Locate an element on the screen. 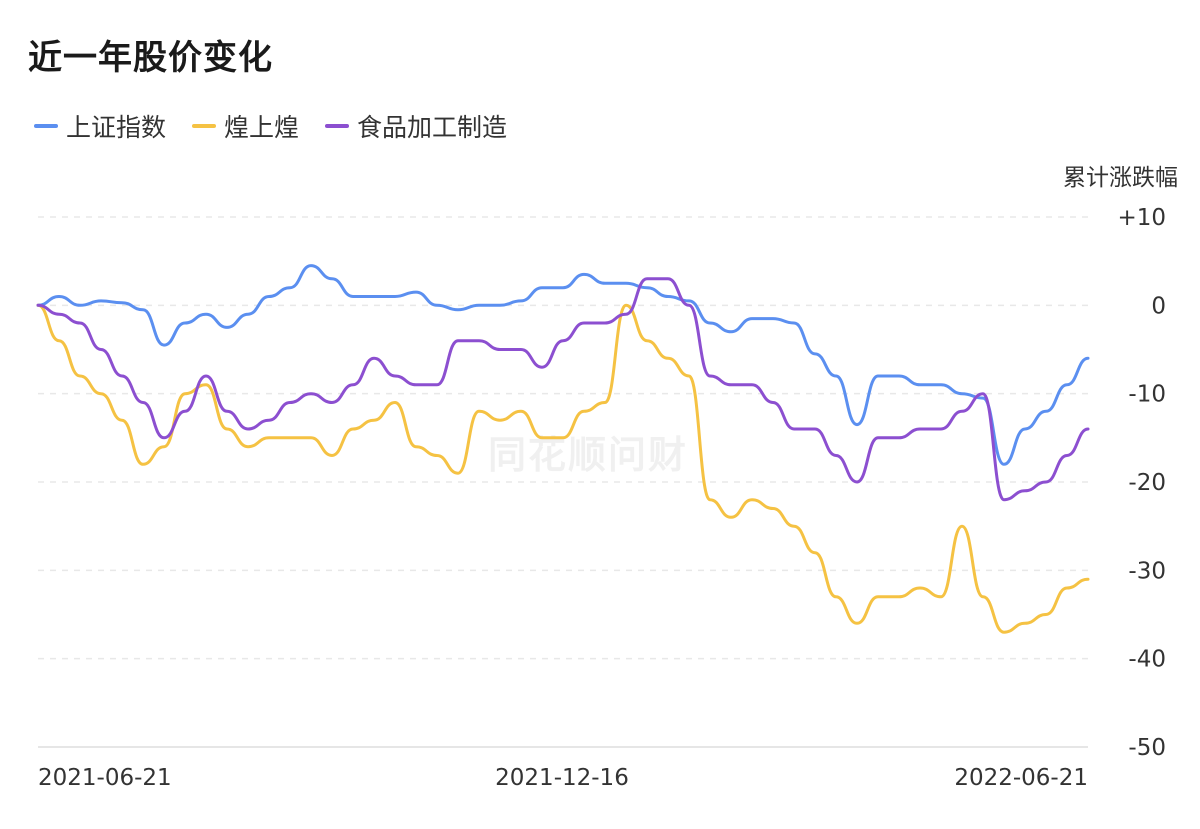 This screenshot has height=829, width=1200. legend-item-huangshanghuang: 煌上煌 is located at coordinates (245, 126).